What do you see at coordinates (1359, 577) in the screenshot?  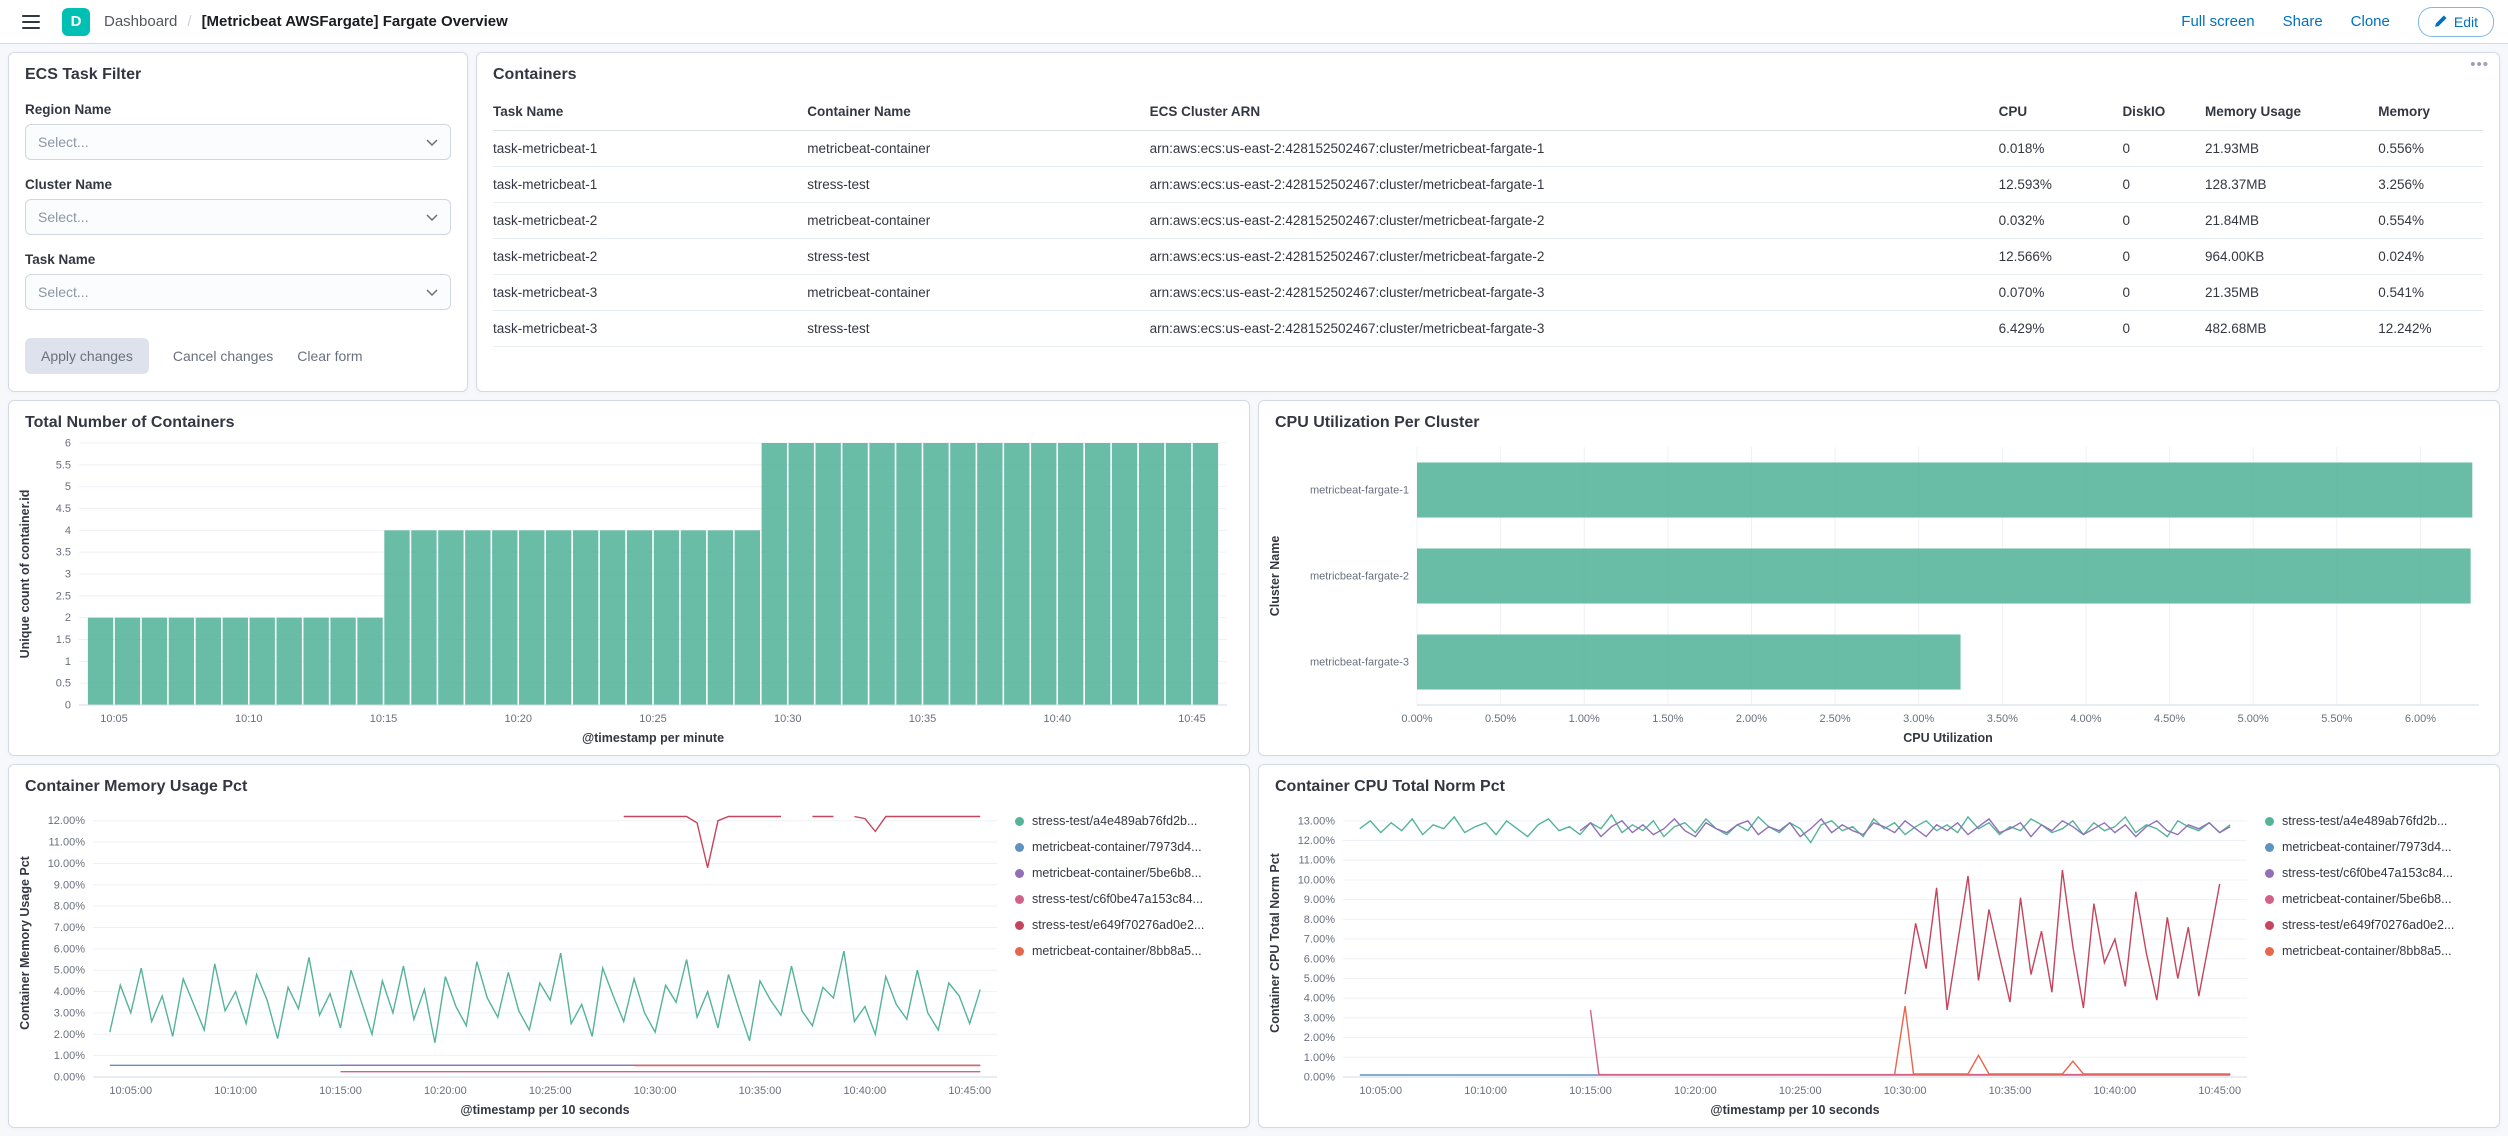 I see `svg-text: metricbeat-fargate-2` at bounding box center [1359, 577].